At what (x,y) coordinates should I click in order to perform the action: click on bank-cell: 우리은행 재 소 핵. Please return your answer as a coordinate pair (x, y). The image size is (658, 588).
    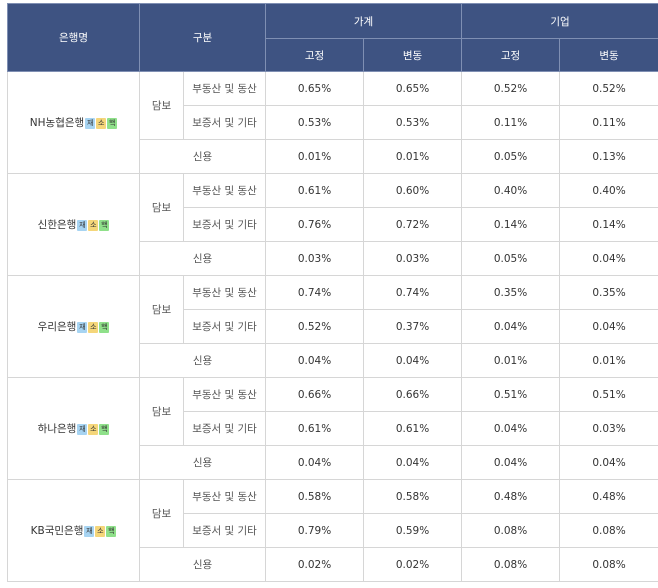
    Looking at the image, I should click on (73, 326).